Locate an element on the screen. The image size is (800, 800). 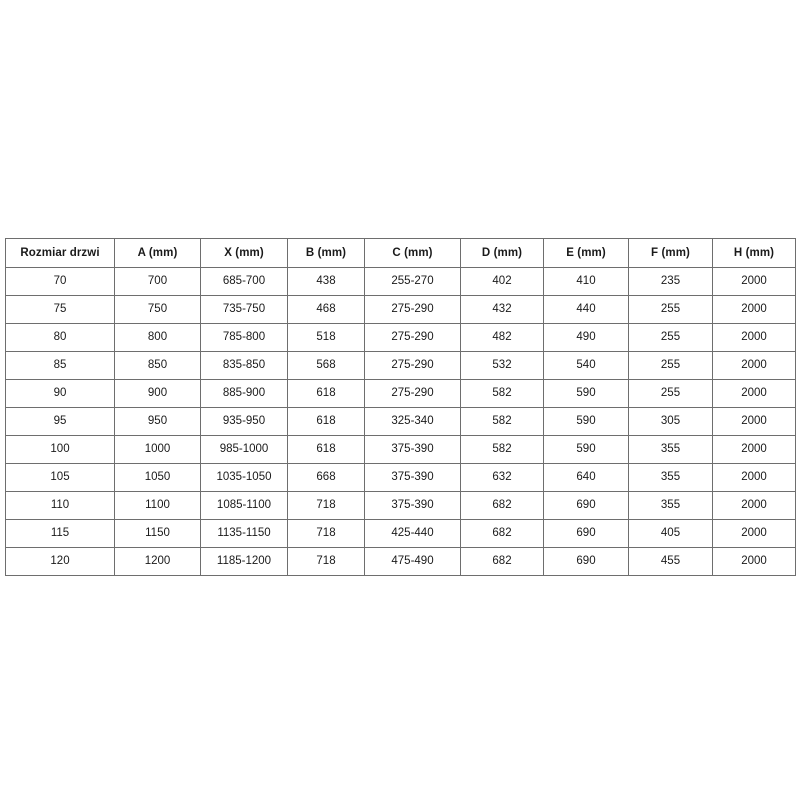
table-cell: 70 is located at coordinates (60, 281).